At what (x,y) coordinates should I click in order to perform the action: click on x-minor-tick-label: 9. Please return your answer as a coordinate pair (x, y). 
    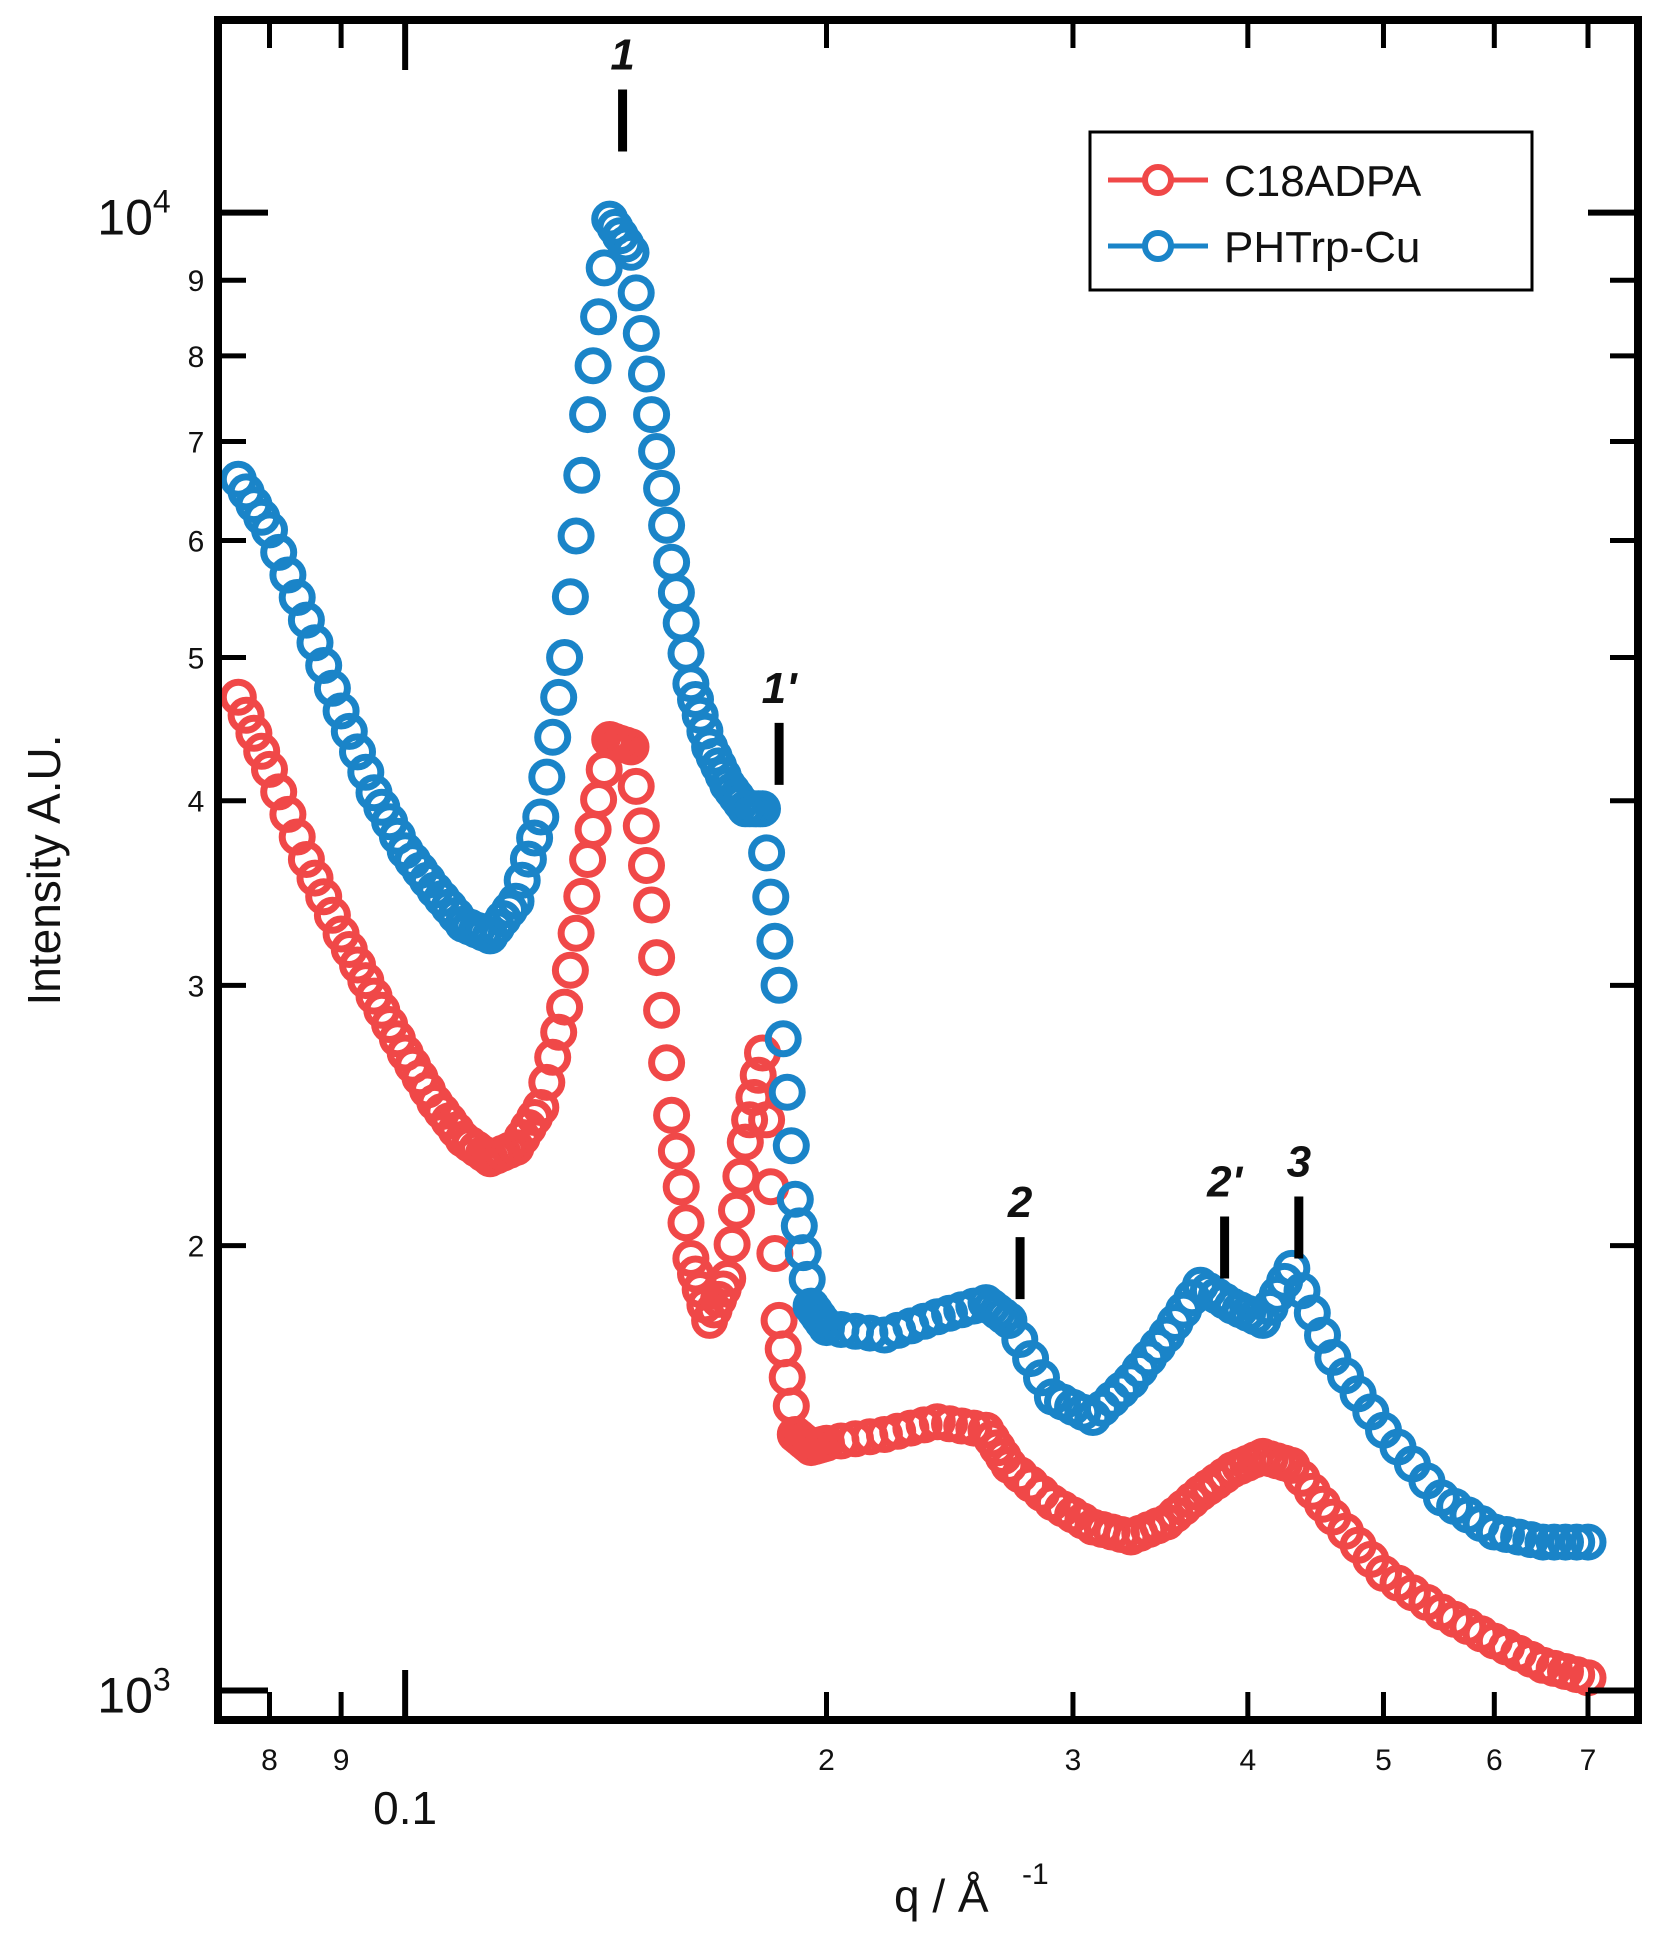
    Looking at the image, I should click on (341, 1760).